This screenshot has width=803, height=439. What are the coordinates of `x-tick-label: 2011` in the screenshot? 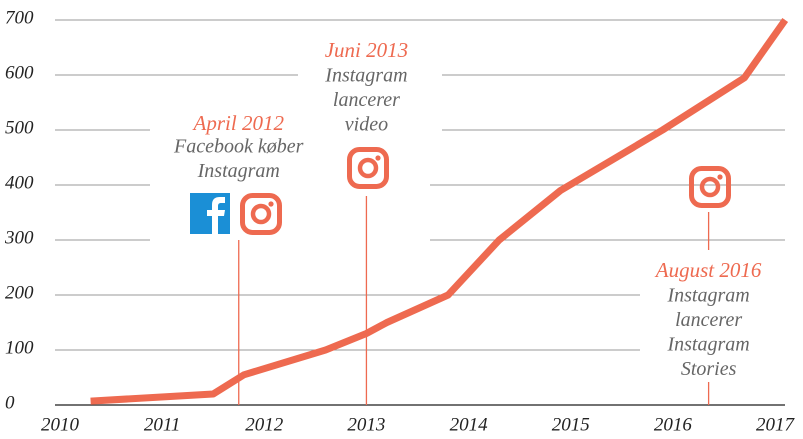 It's located at (162, 424).